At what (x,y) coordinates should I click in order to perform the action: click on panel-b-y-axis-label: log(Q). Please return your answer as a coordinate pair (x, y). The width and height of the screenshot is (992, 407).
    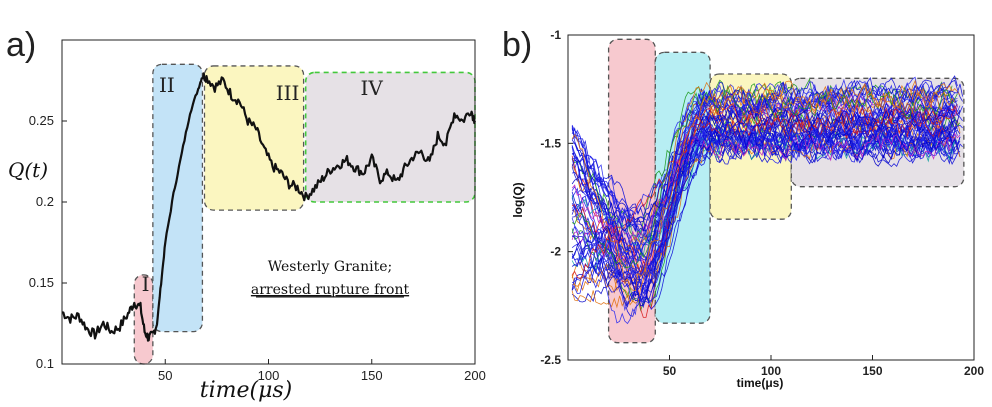
    Looking at the image, I should click on (518, 199).